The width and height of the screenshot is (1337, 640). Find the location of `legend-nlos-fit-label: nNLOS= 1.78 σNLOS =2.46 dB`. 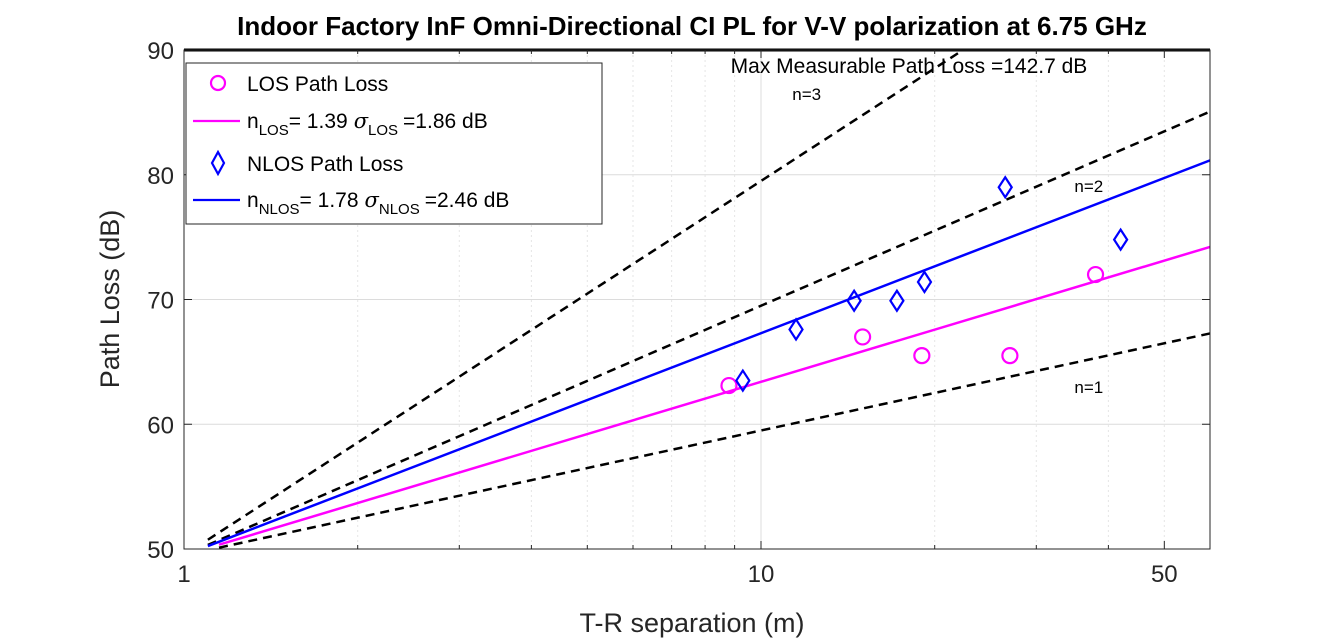

legend-nlos-fit-label: nNLOS= 1.78 σNLOS =2.46 dB is located at coordinates (378, 203).